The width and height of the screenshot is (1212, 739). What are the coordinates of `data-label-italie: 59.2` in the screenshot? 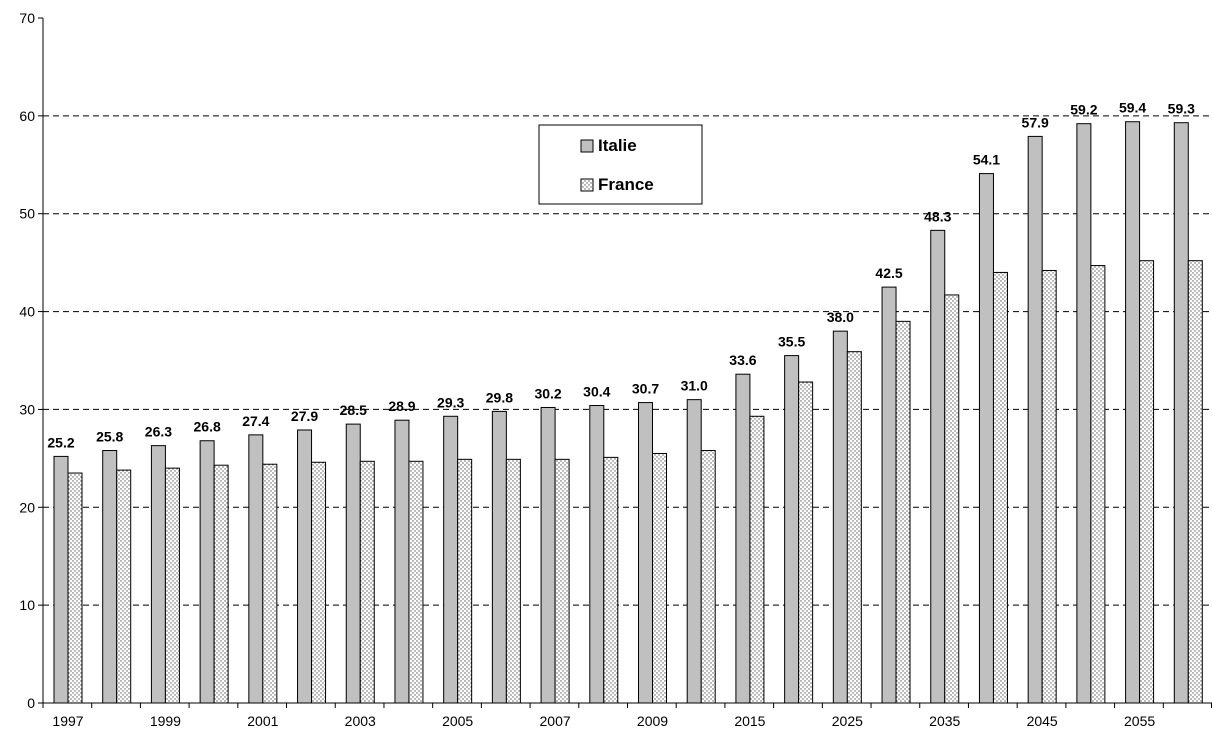 It's located at (1083, 110).